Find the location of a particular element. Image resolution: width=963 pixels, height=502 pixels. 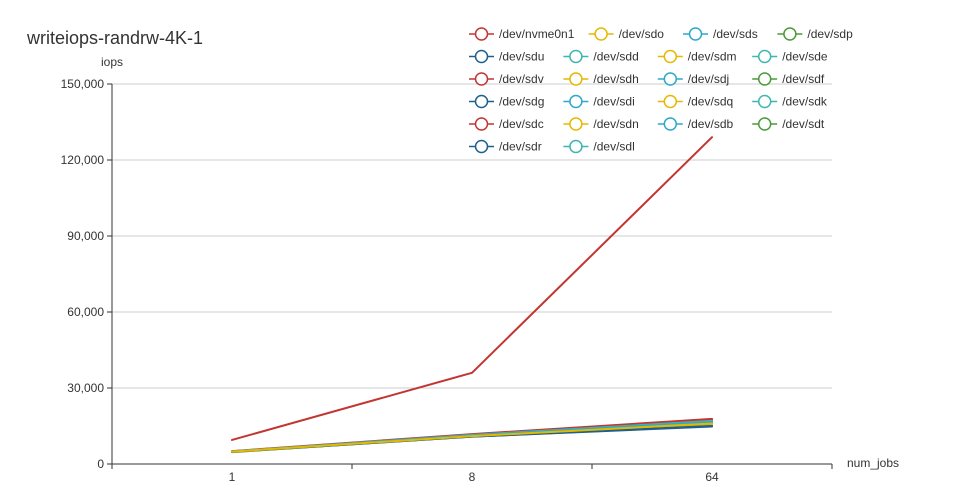

legend-label: /dev/sde is located at coordinates (805, 57).